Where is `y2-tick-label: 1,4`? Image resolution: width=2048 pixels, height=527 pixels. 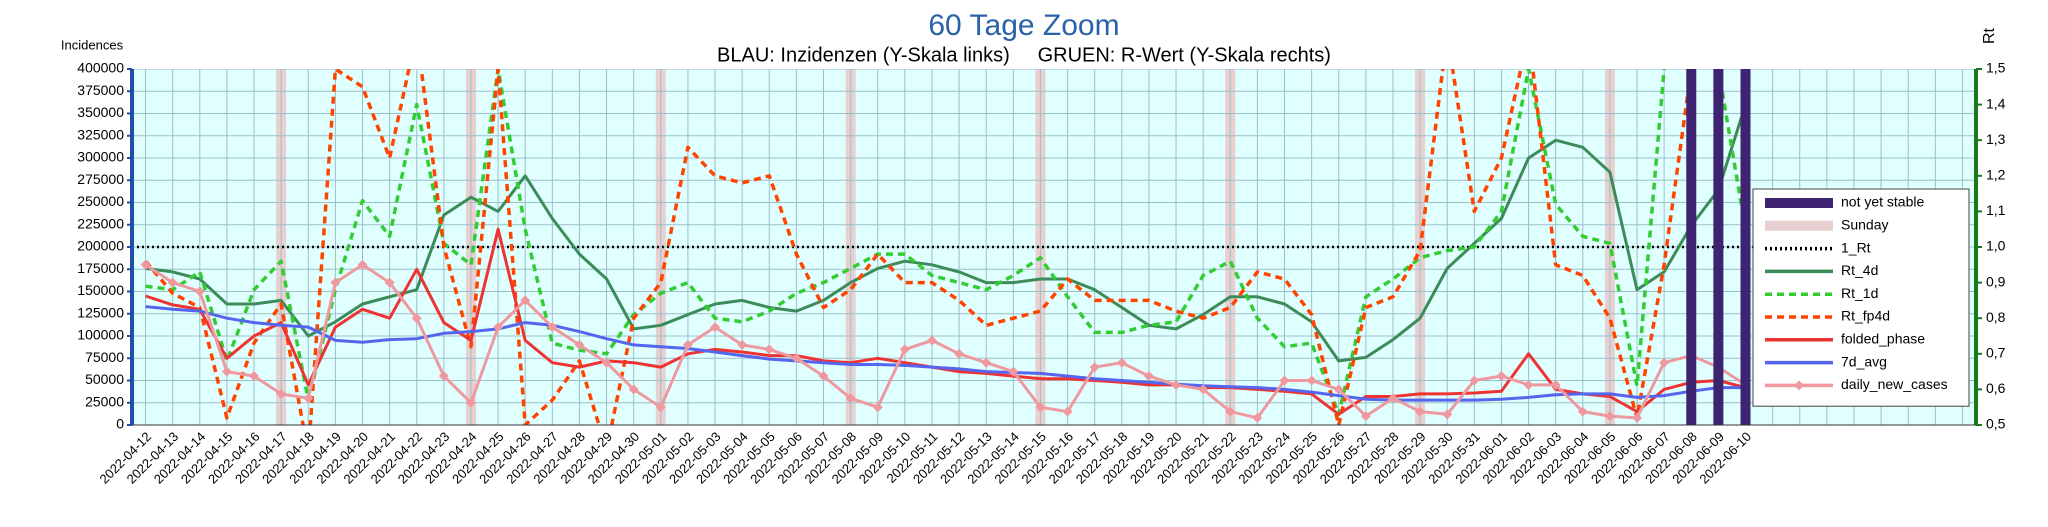 y2-tick-label: 1,4 is located at coordinates (1996, 103).